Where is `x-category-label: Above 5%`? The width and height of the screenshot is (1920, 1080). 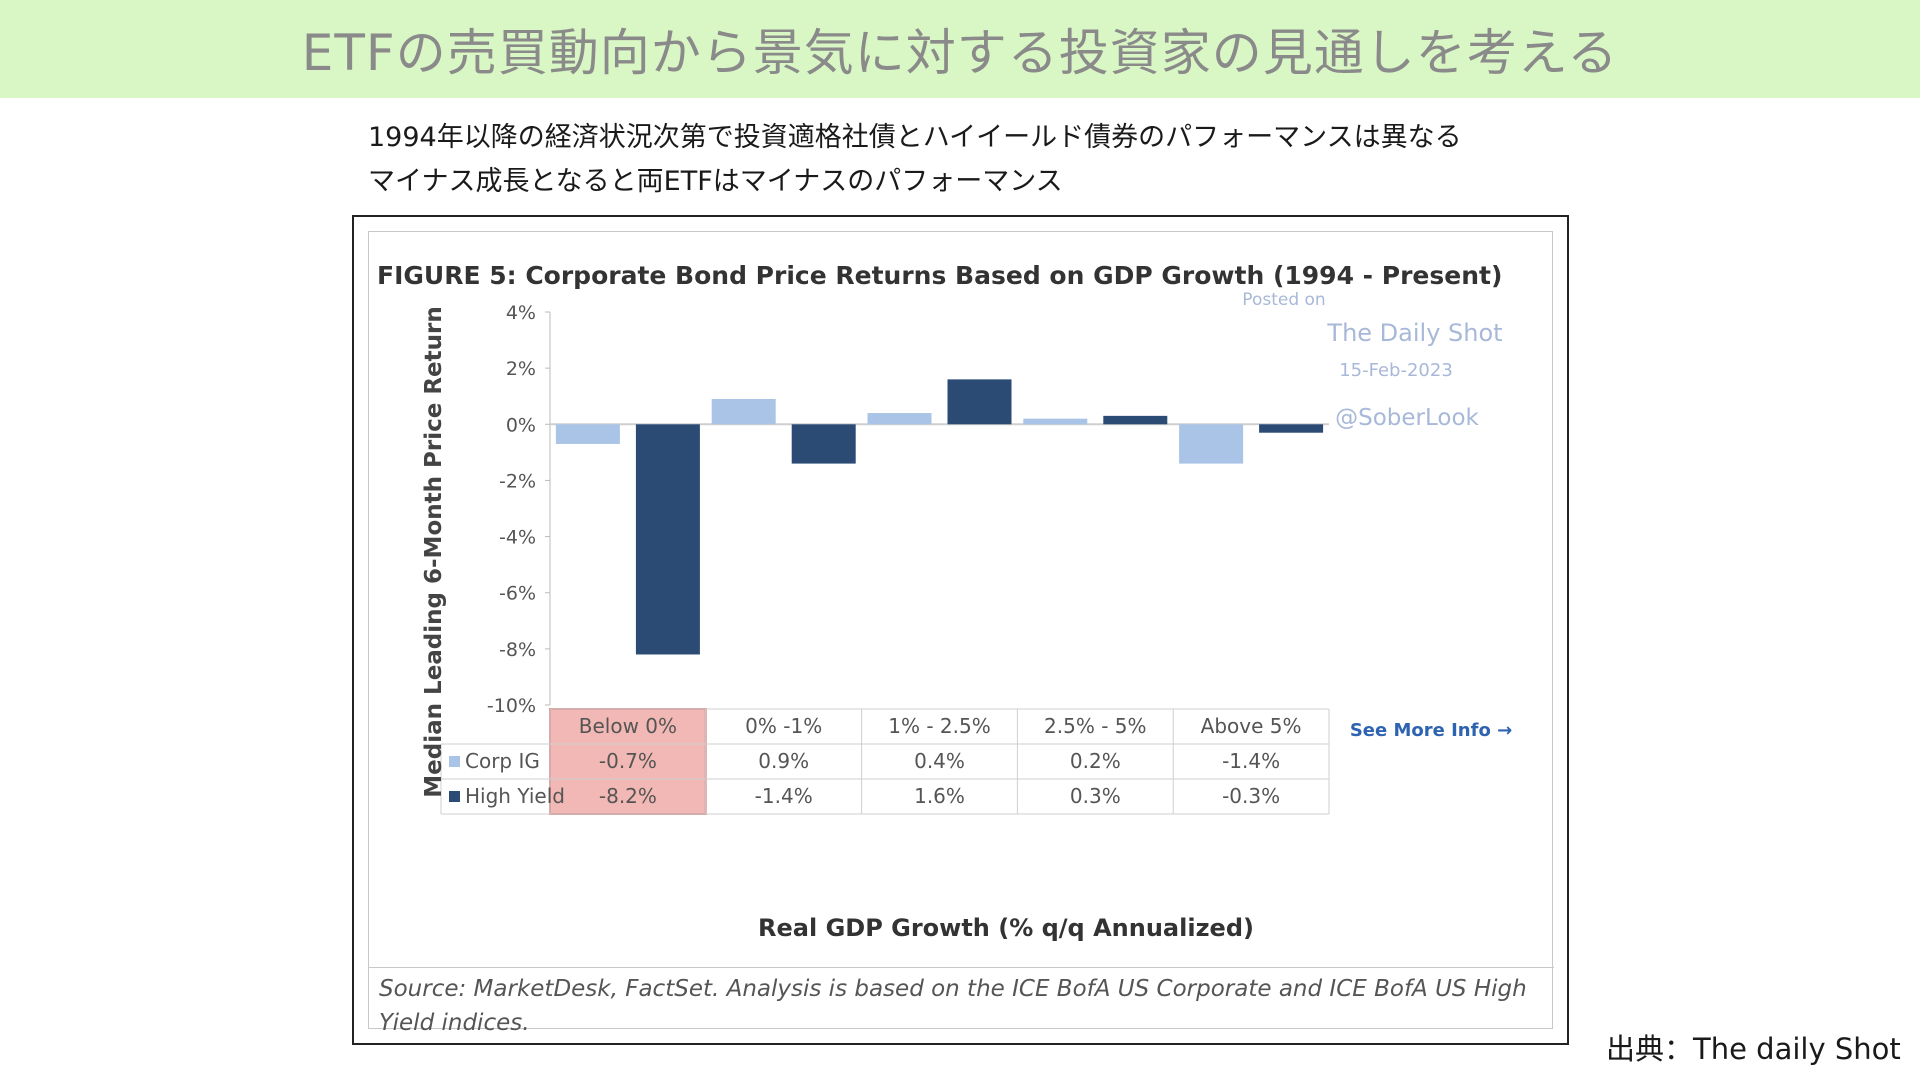
x-category-label: Above 5% is located at coordinates (1251, 726).